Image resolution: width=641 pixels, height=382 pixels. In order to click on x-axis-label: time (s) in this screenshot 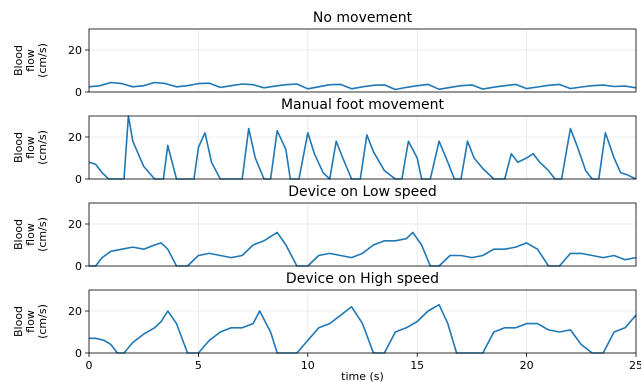, I will do `click(362, 376)`.